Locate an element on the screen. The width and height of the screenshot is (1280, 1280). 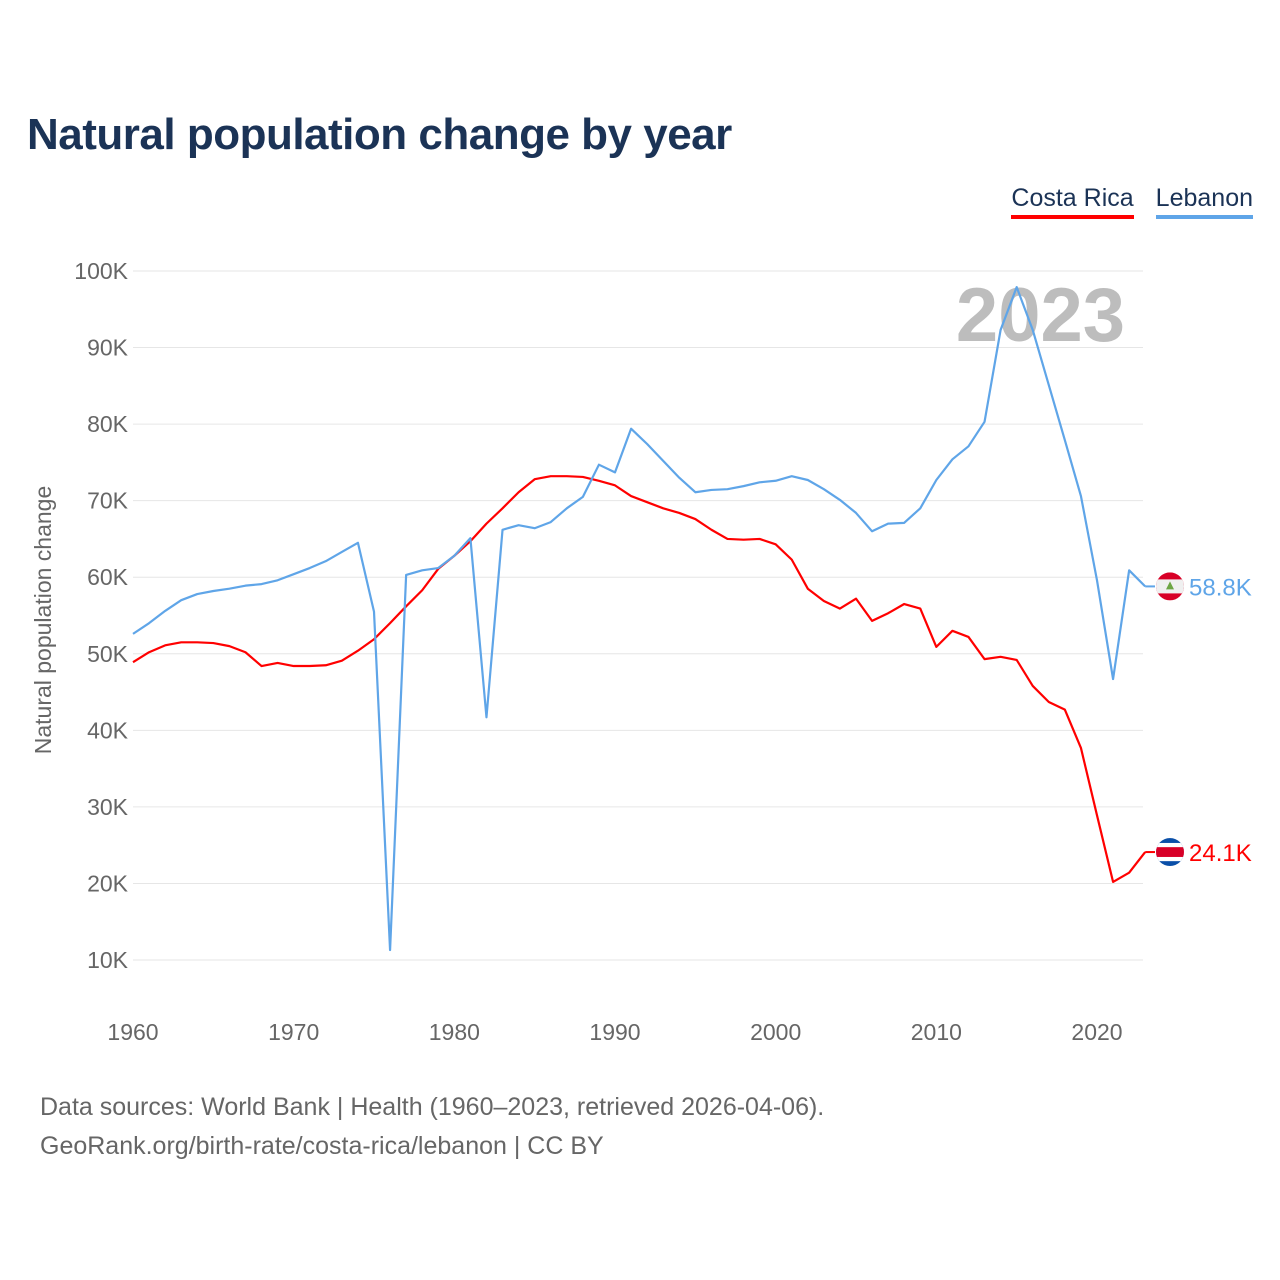
chart-title: Natural population change by year is located at coordinates (379, 134).